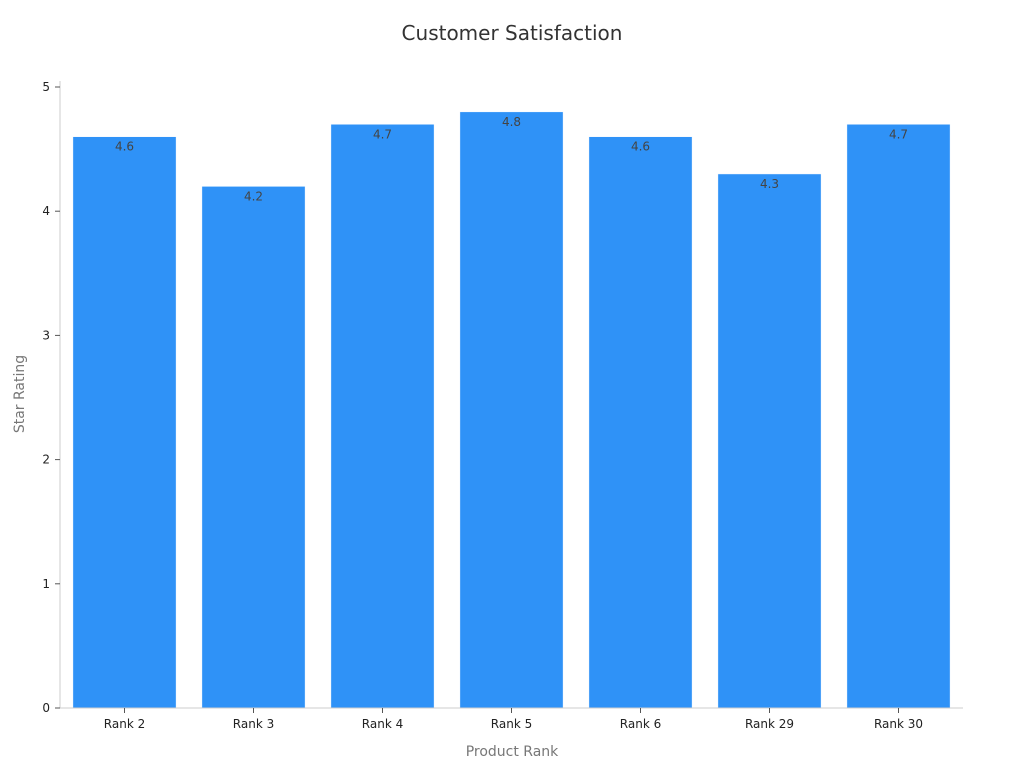 This screenshot has width=1024, height=768. Describe the element at coordinates (46, 87) in the screenshot. I see `y-tick-label-5: 5` at that location.